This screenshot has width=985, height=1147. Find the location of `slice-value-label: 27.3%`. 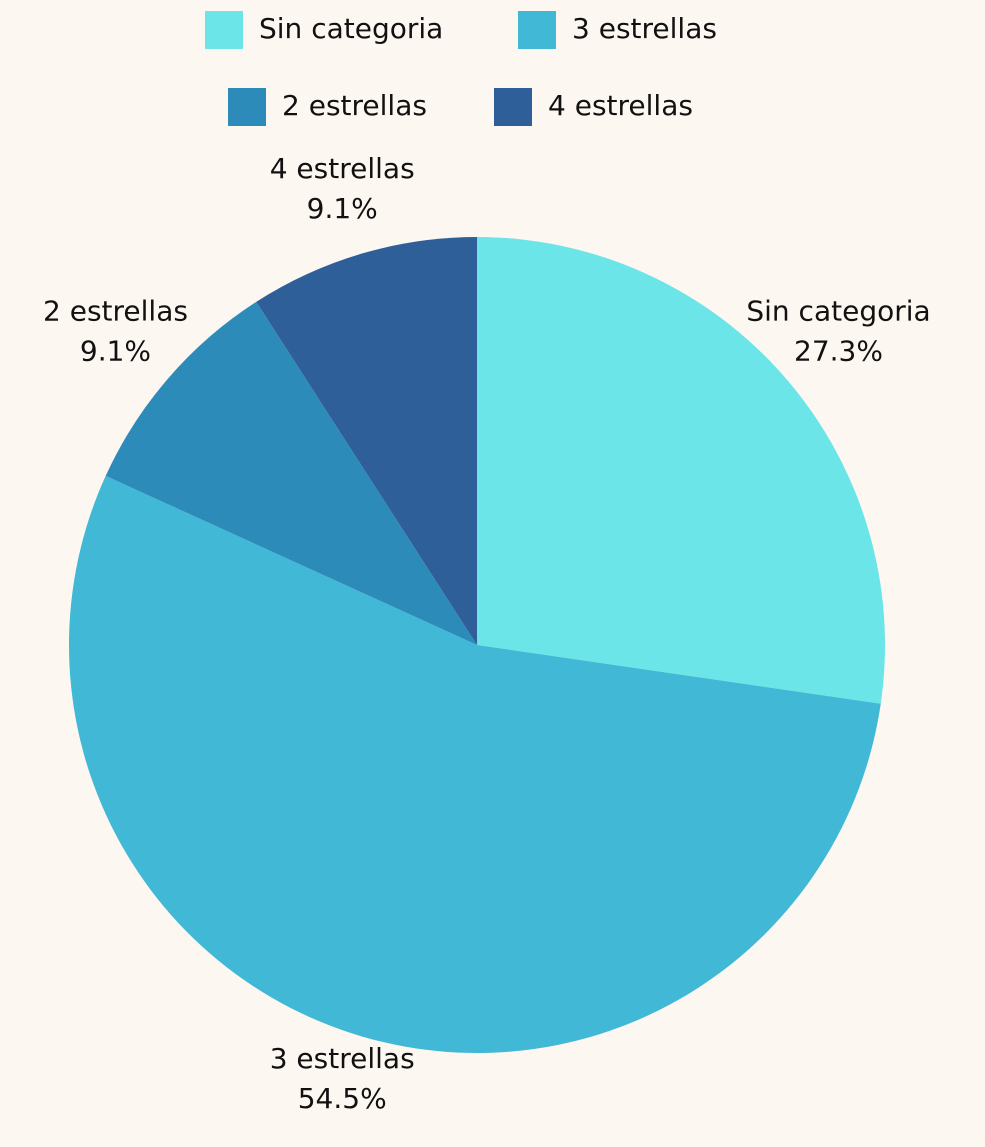

slice-value-label: 27.3% is located at coordinates (838, 350).